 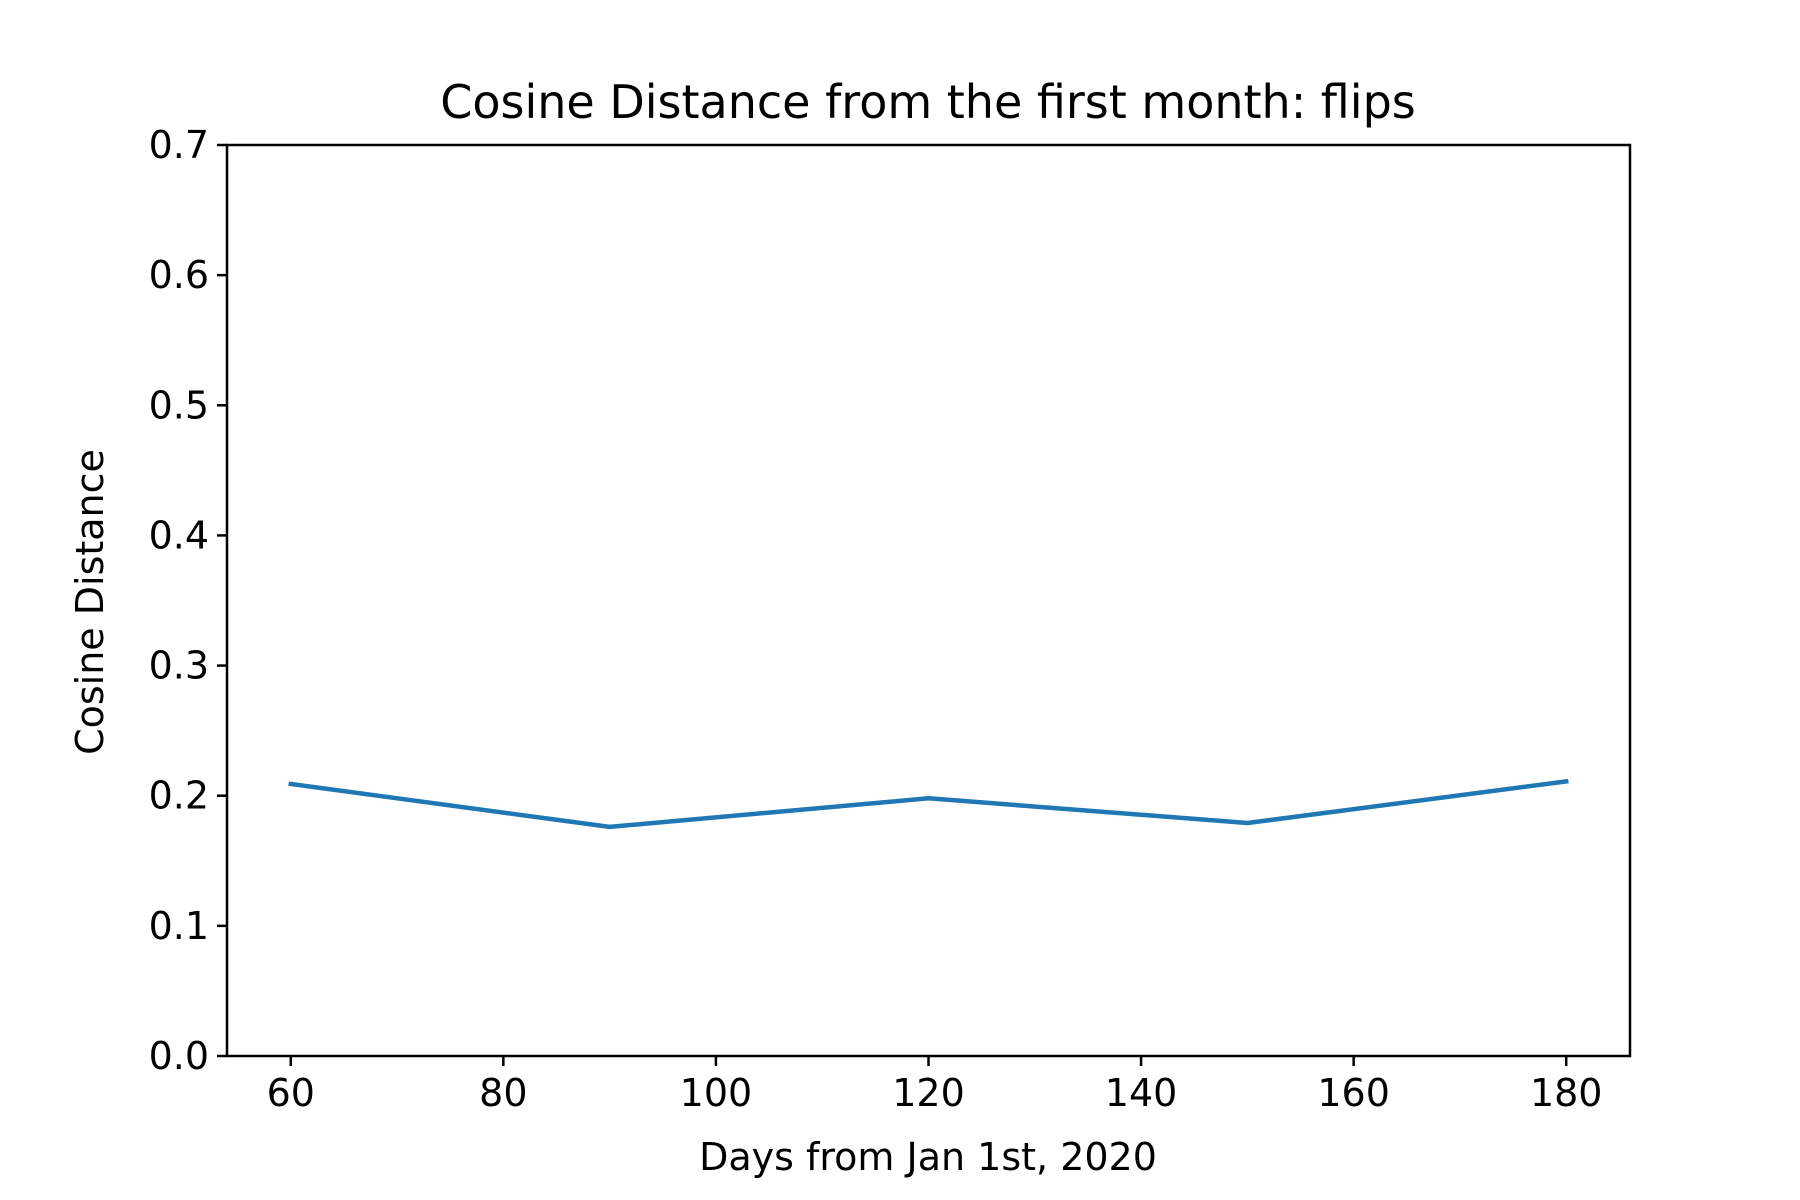 What do you see at coordinates (179, 275) in the screenshot?
I see `y-tick-label: 0.6` at bounding box center [179, 275].